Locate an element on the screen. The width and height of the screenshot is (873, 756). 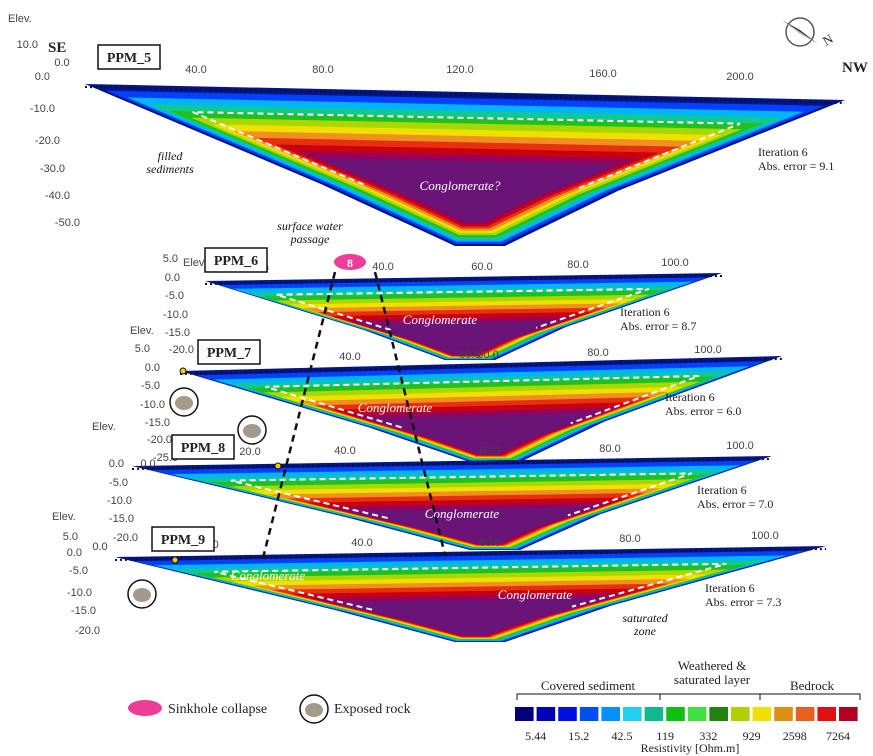
profile-name: PPM_9 is located at coordinates (183, 540).